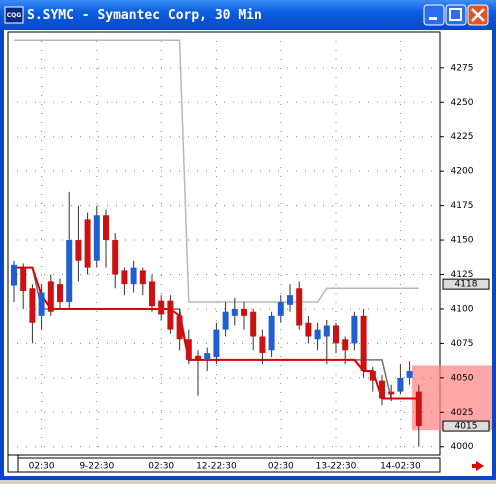  What do you see at coordinates (144, 15) in the screenshot?
I see `window-title: S.SYMC - Symantec Corp, 30 Min` at bounding box center [144, 15].